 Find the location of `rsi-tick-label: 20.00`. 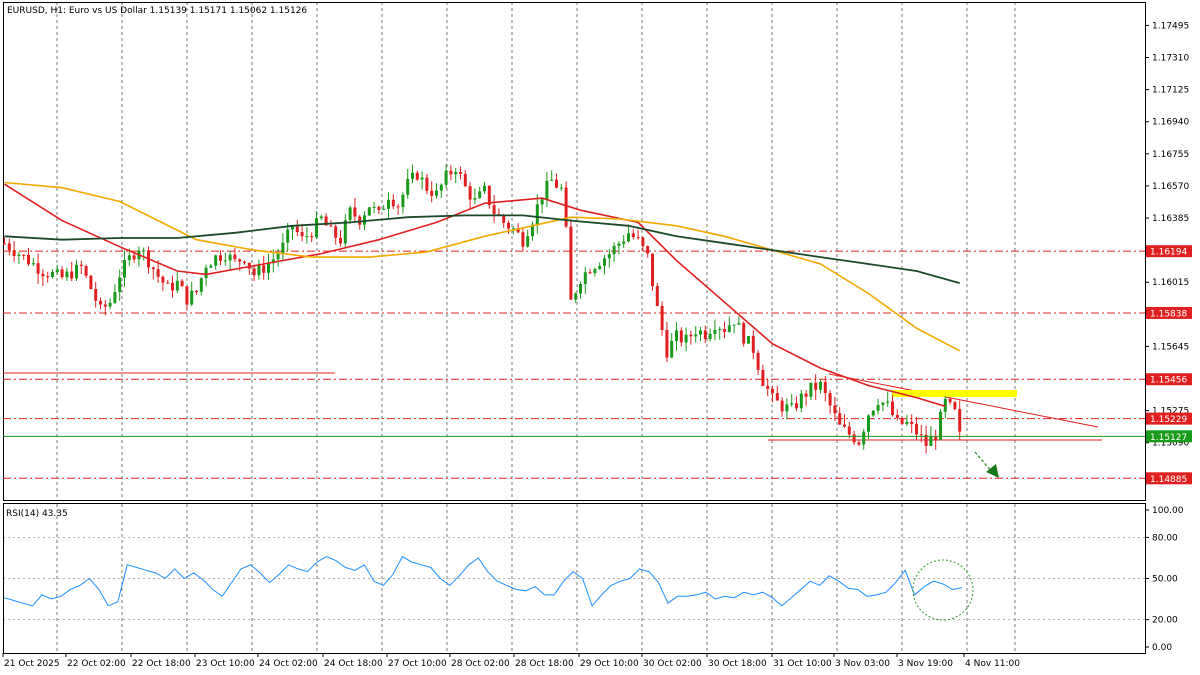

rsi-tick-label: 20.00 is located at coordinates (1165, 621).